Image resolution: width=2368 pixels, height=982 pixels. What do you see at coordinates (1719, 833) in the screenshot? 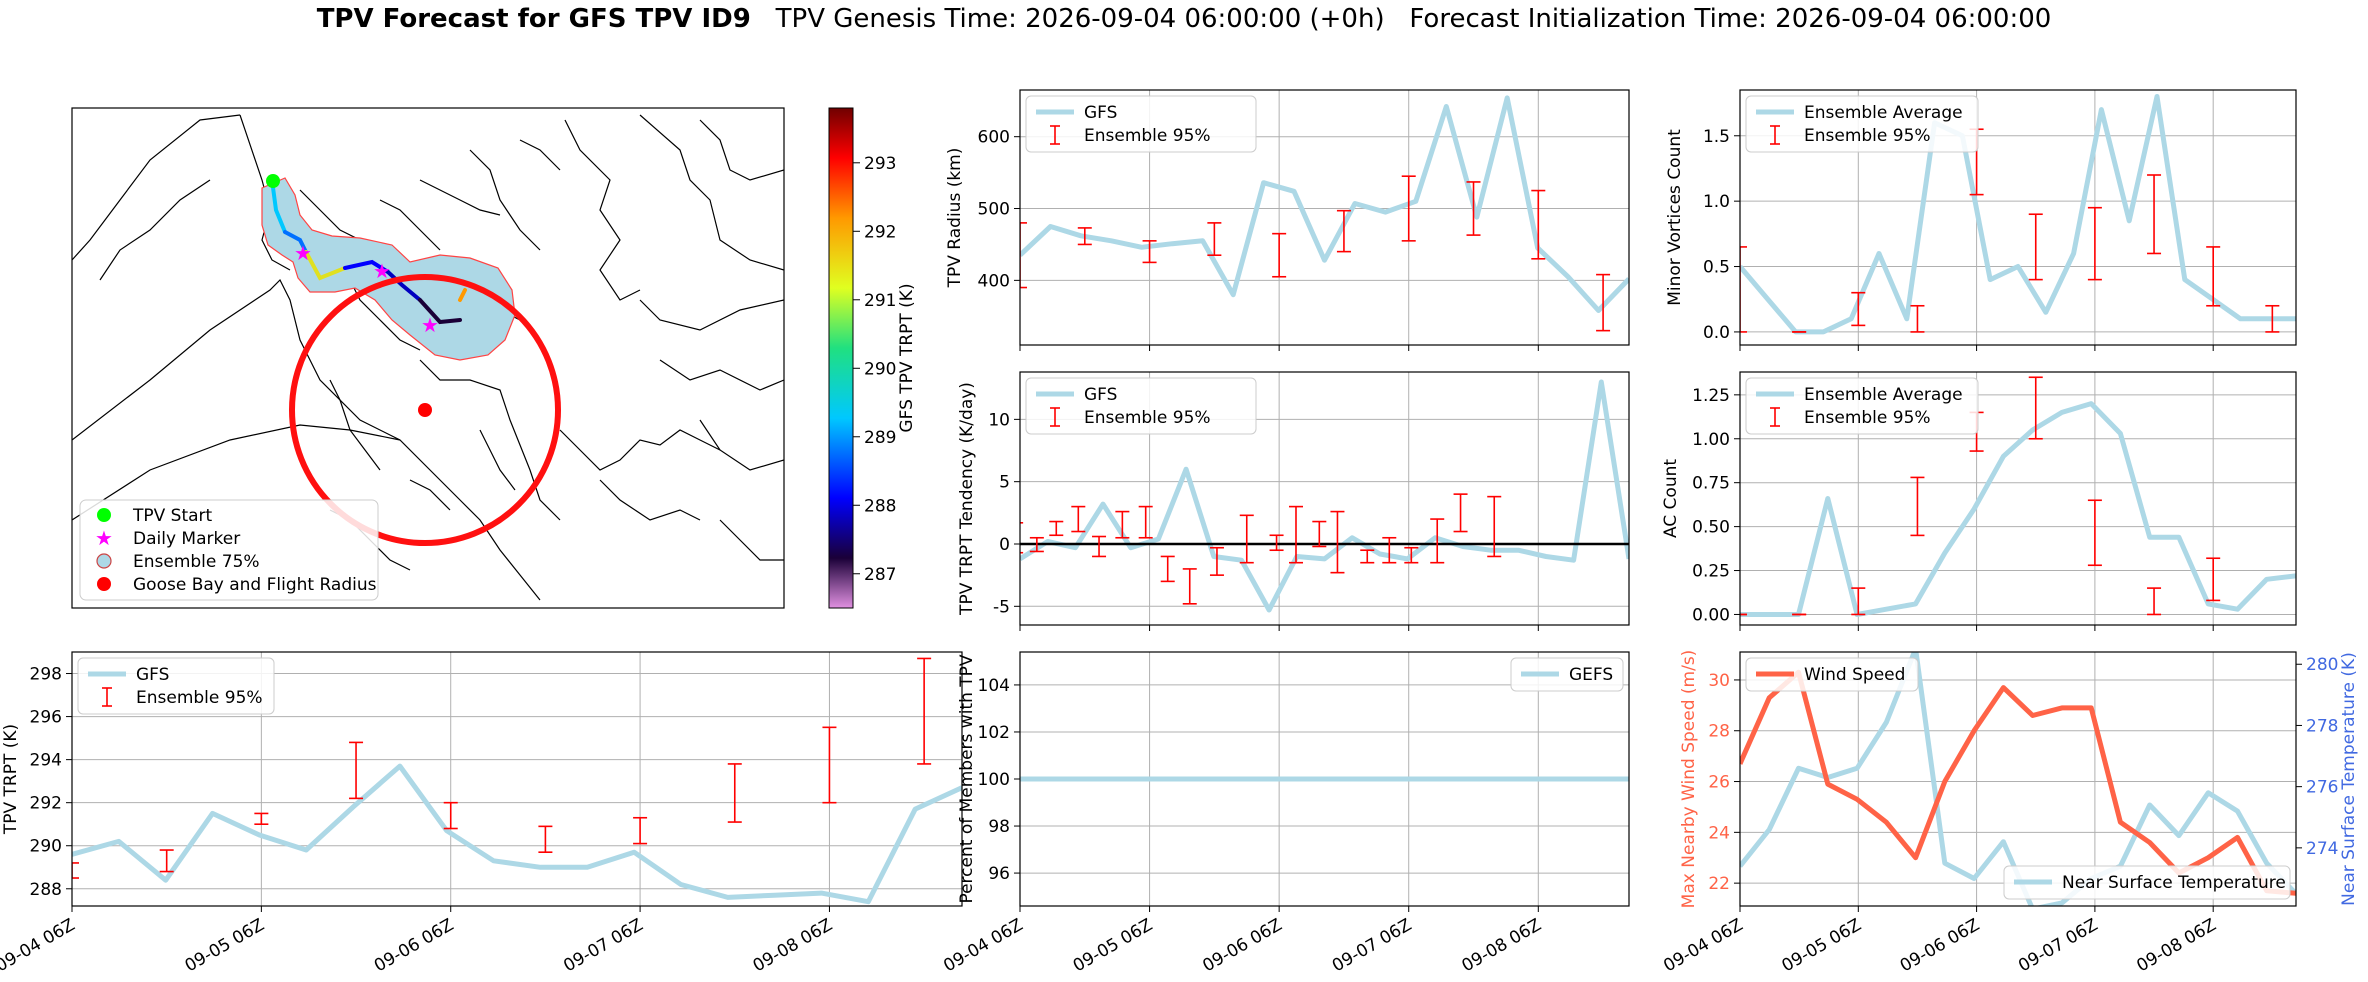
I see `y-tick-label: 24` at bounding box center [1719, 833].